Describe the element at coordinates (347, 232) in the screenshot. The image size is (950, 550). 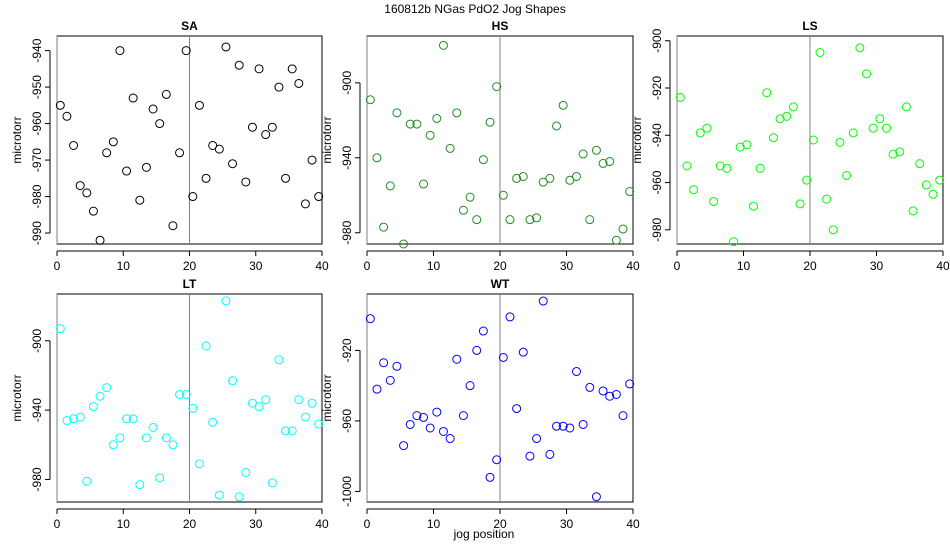
I see `y-tick-label: -980` at that location.